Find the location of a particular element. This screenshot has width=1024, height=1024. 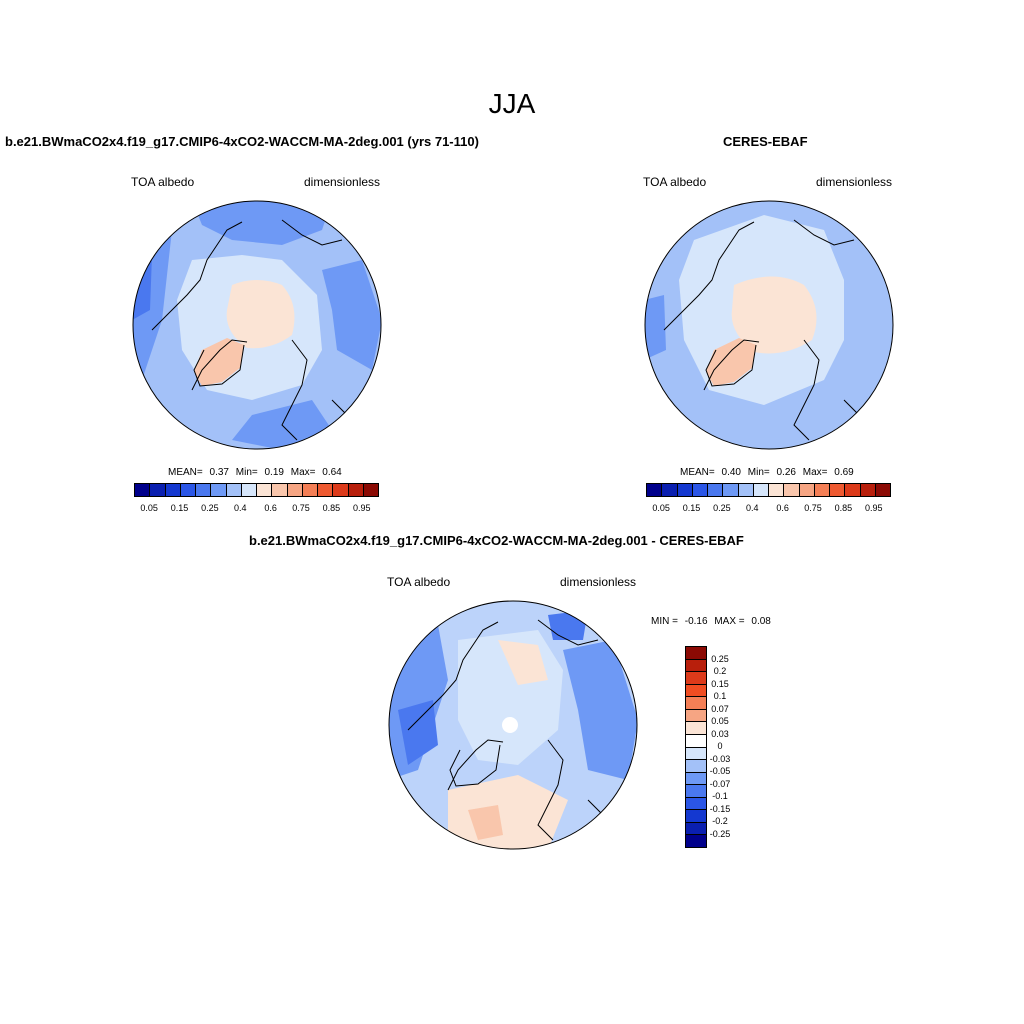

obs-stats: MEAN= 0.40 Min= 0.26 Max= 0.69 is located at coordinates (769, 472).